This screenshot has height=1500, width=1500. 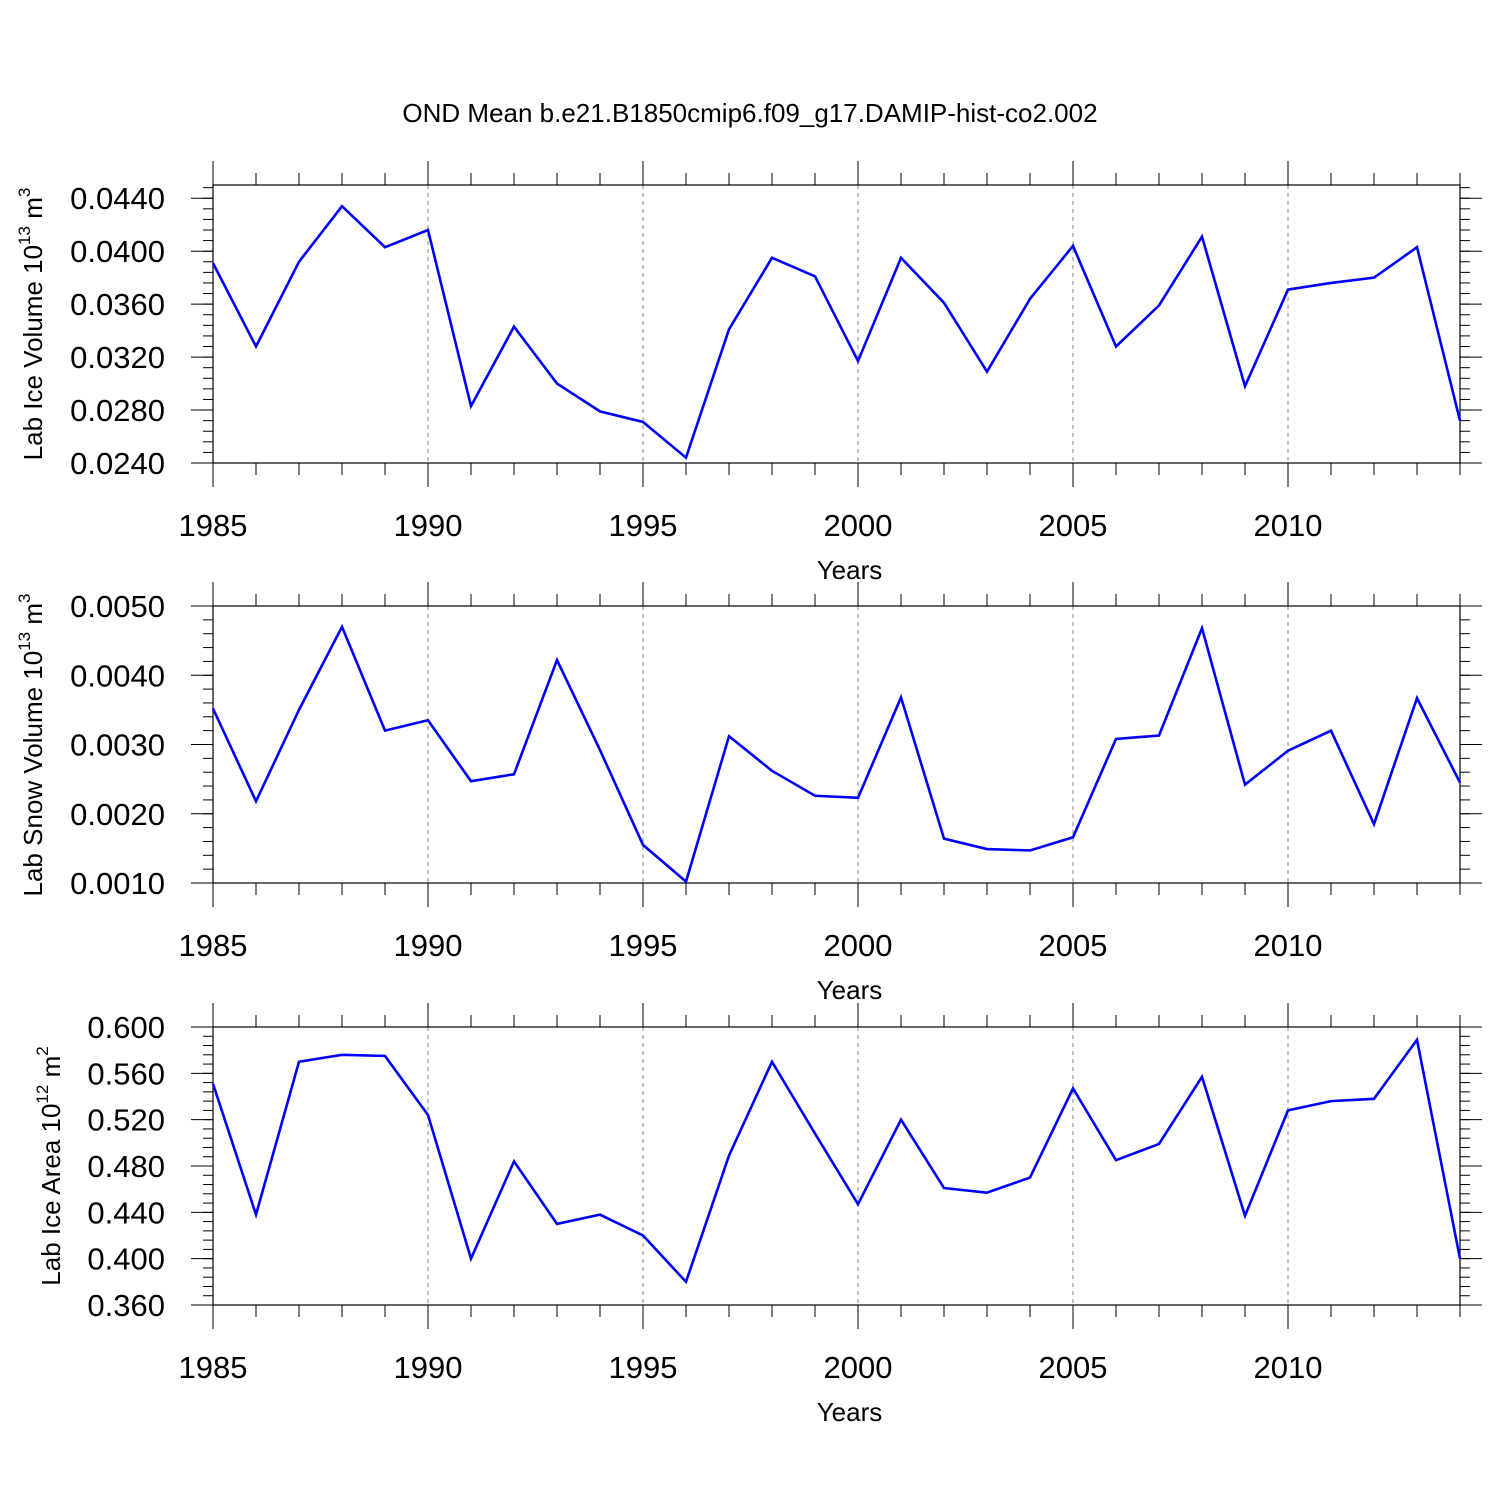 I want to click on ice-area-x-tick-label: 2005, so click(x=1073, y=1367).